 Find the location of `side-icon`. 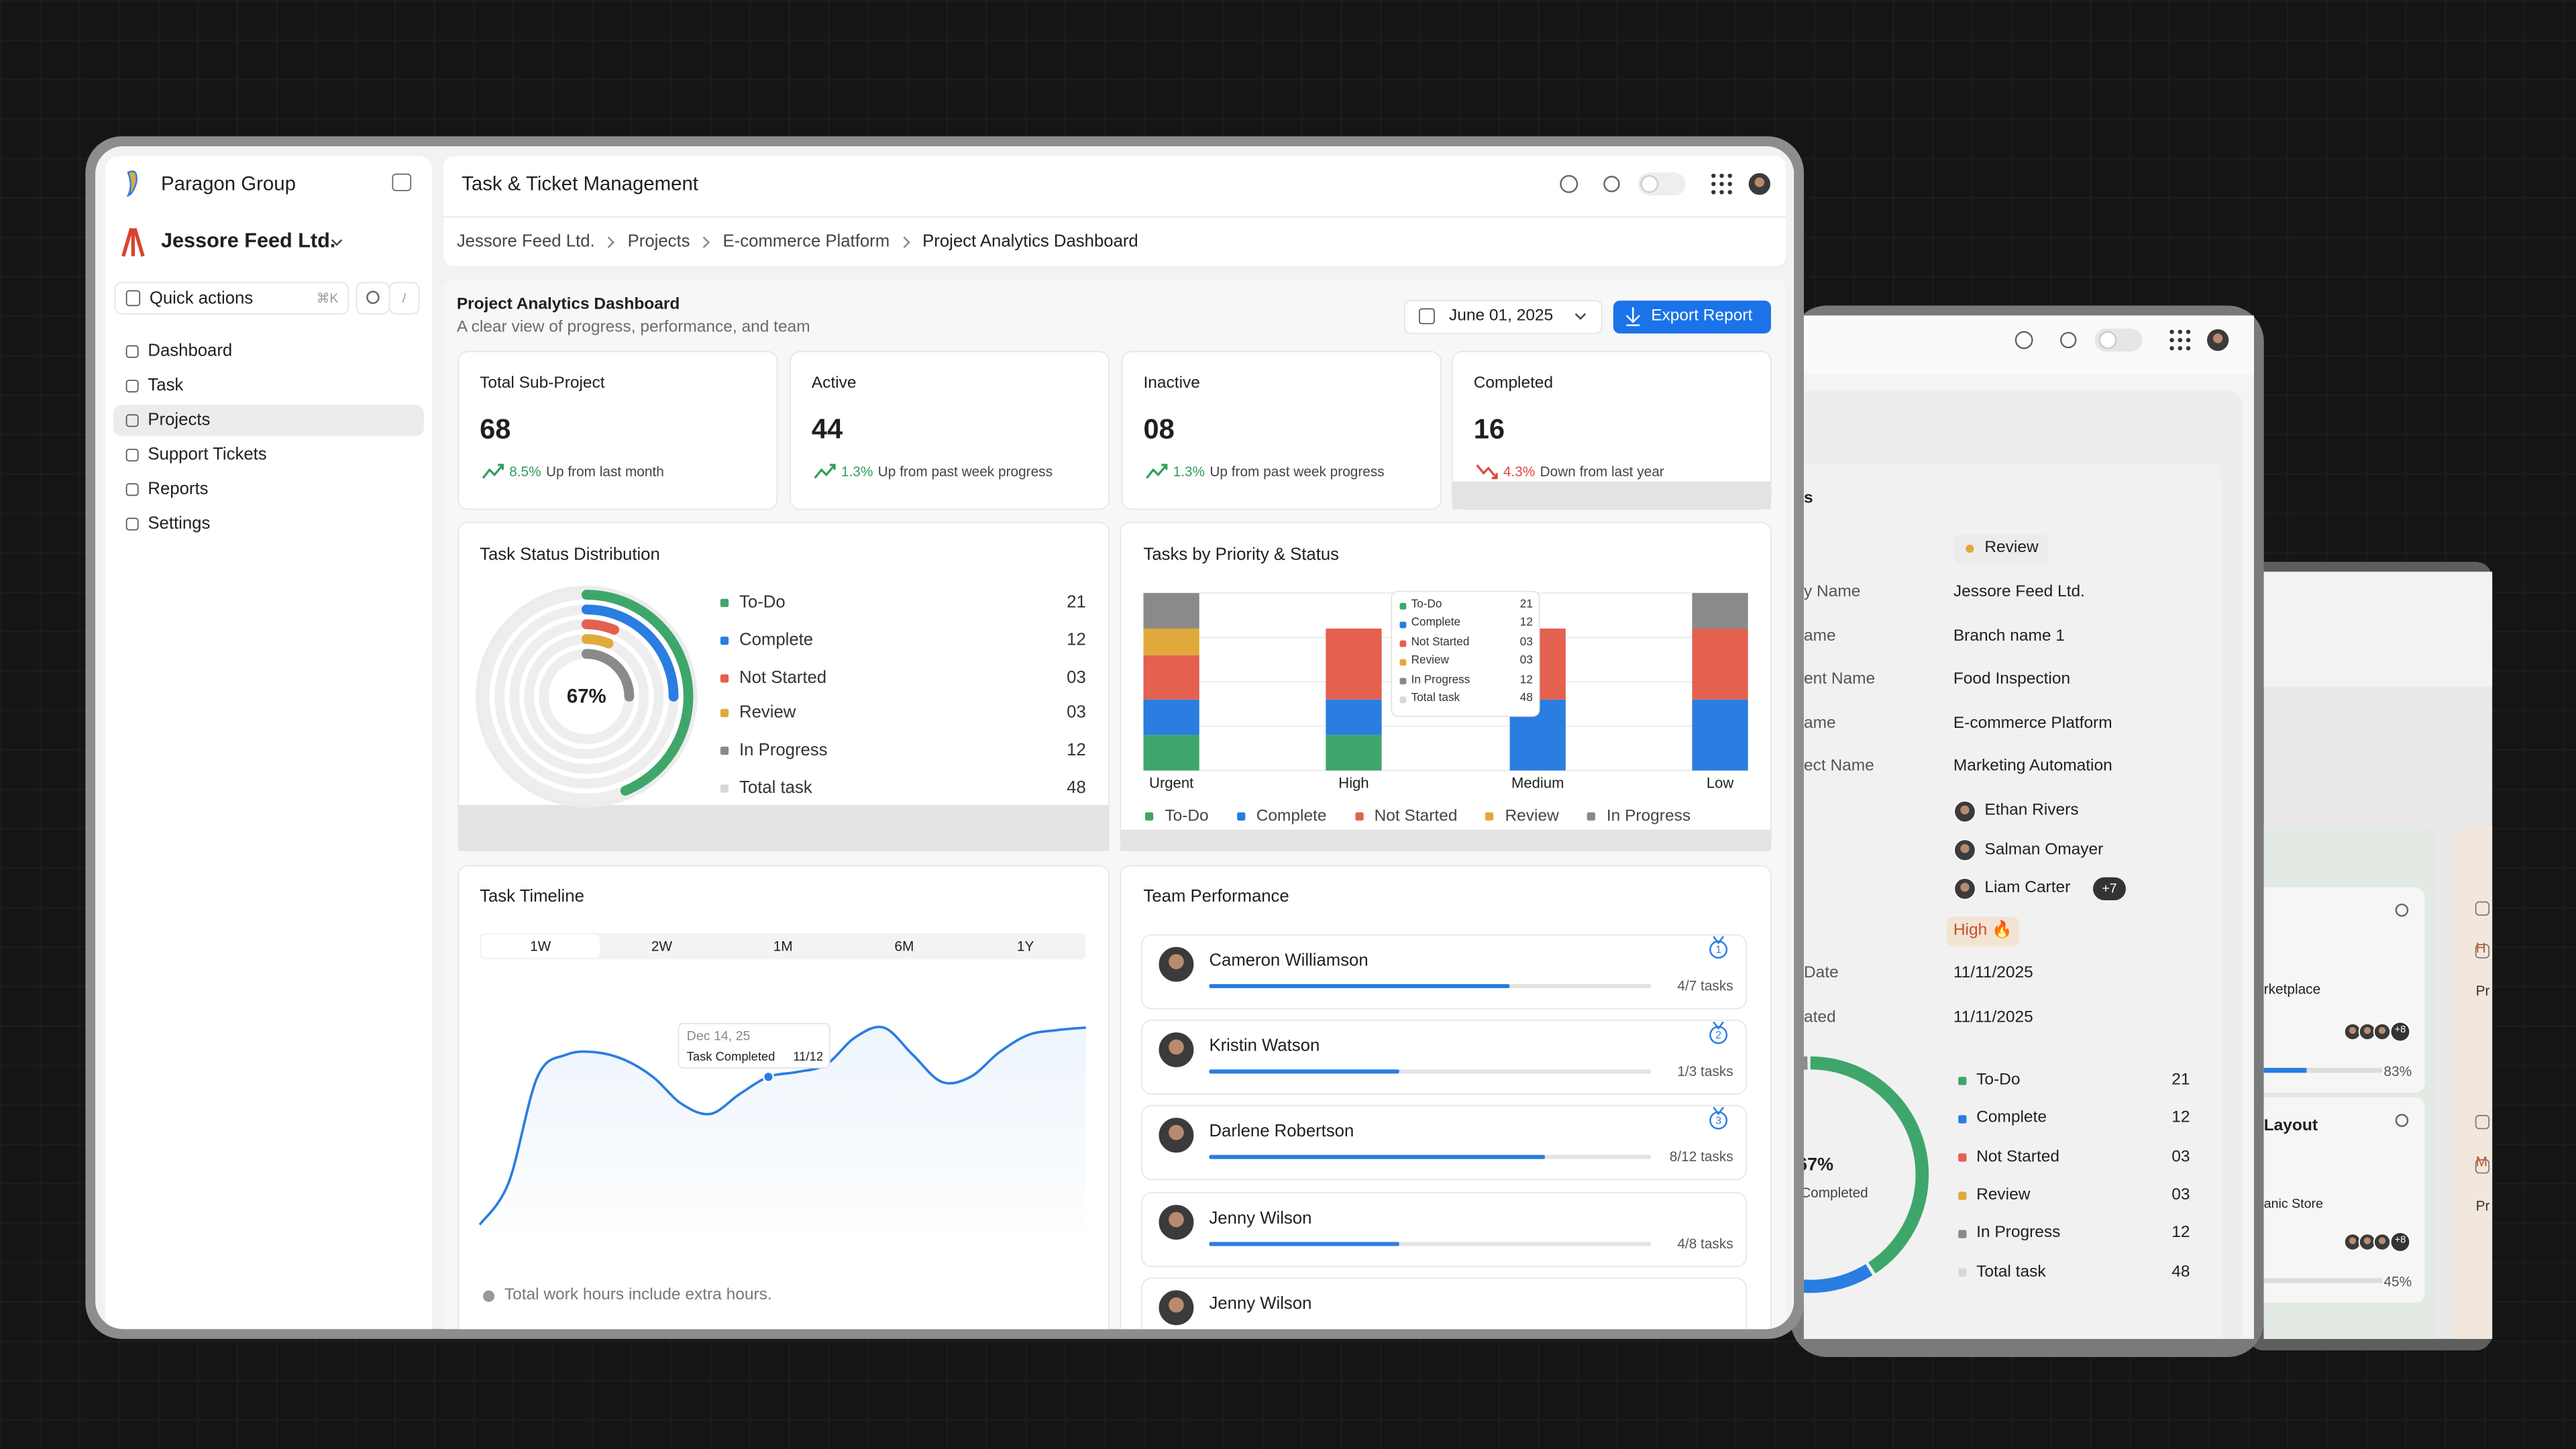

side-icon is located at coordinates (2482, 1166).